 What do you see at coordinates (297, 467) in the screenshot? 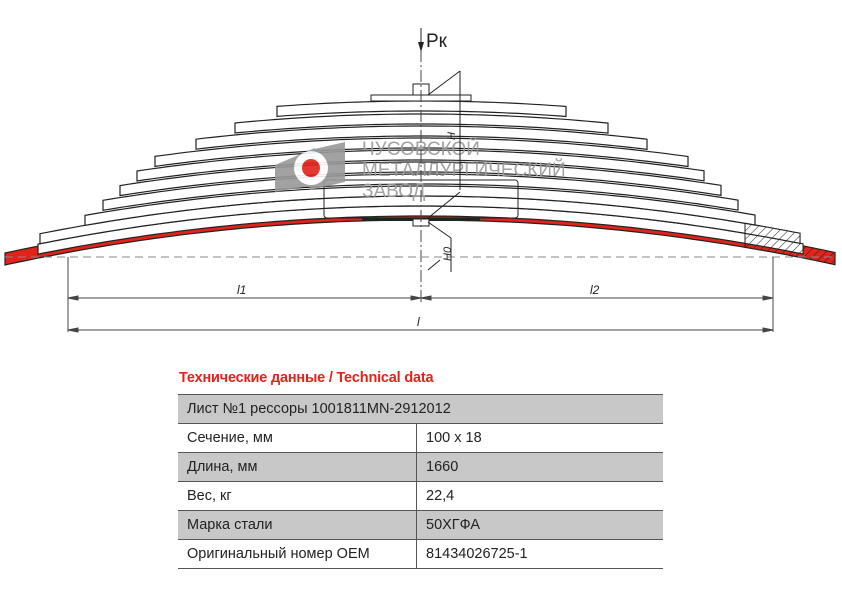
I see `row-label: Длина, мм` at bounding box center [297, 467].